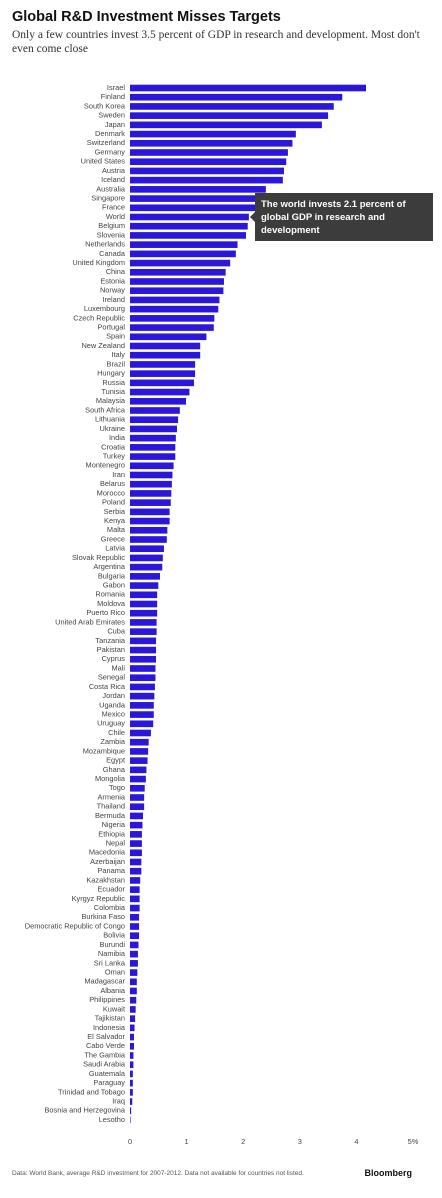  Describe the element at coordinates (118, 474) in the screenshot. I see `y-tick-label: Iran` at that location.